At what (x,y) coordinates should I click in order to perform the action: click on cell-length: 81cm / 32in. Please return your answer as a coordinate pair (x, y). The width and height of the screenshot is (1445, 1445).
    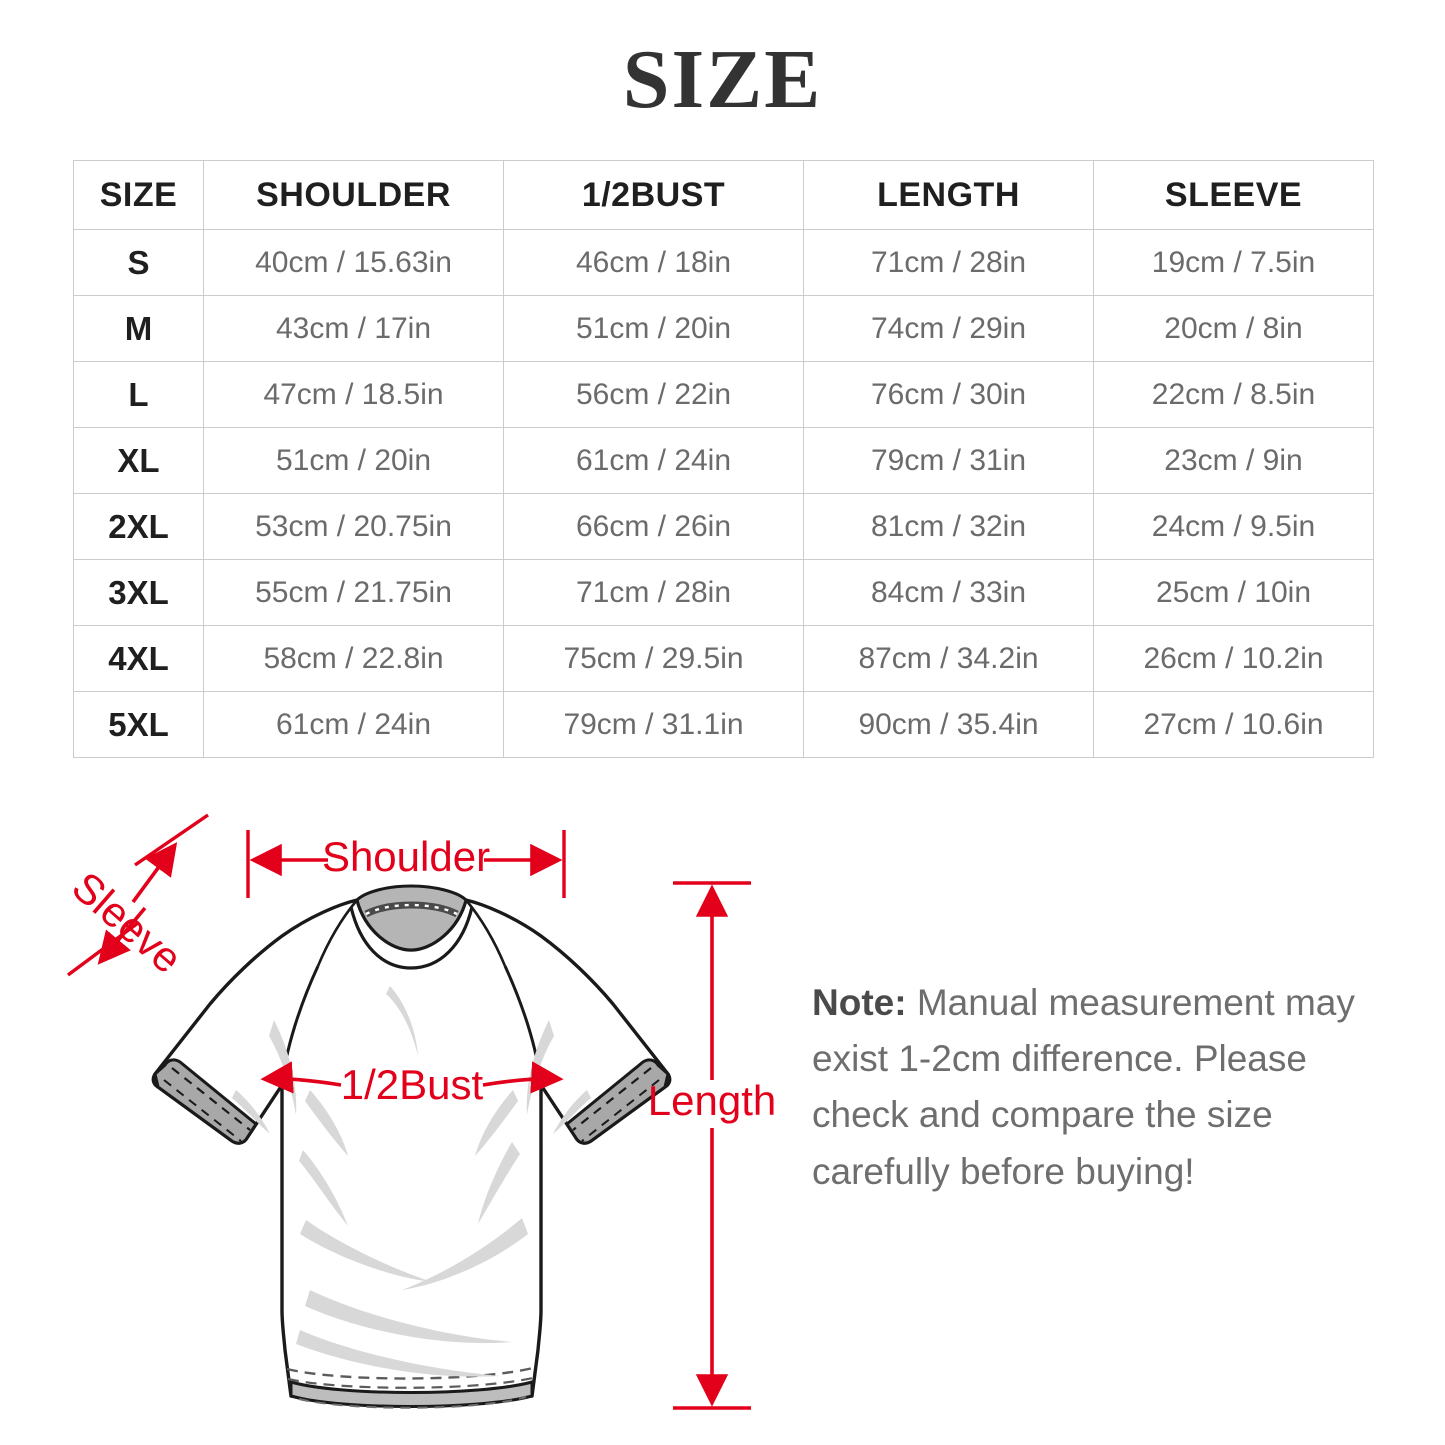
    Looking at the image, I should click on (948, 526).